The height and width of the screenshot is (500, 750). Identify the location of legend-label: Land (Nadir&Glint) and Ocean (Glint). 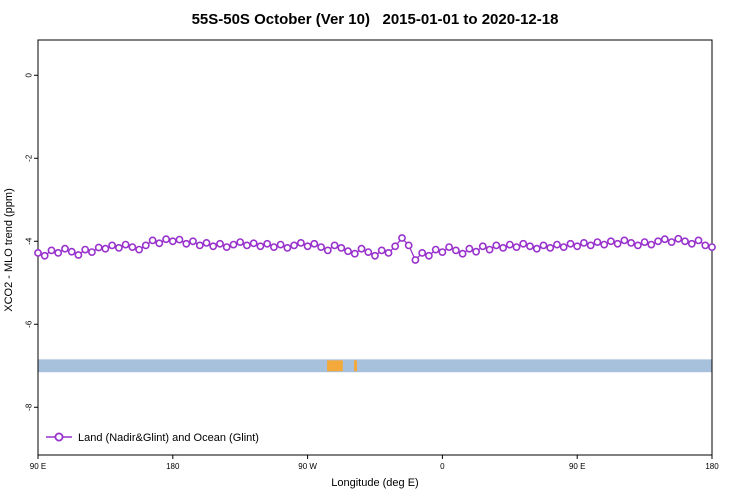
(168, 438).